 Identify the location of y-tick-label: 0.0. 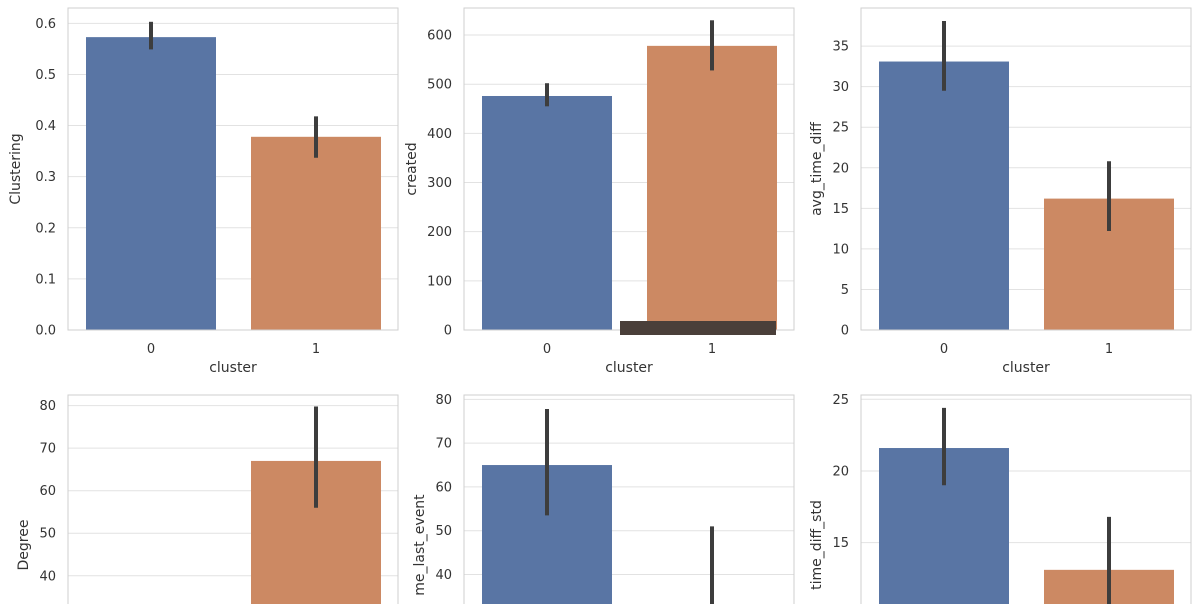
(45, 331).